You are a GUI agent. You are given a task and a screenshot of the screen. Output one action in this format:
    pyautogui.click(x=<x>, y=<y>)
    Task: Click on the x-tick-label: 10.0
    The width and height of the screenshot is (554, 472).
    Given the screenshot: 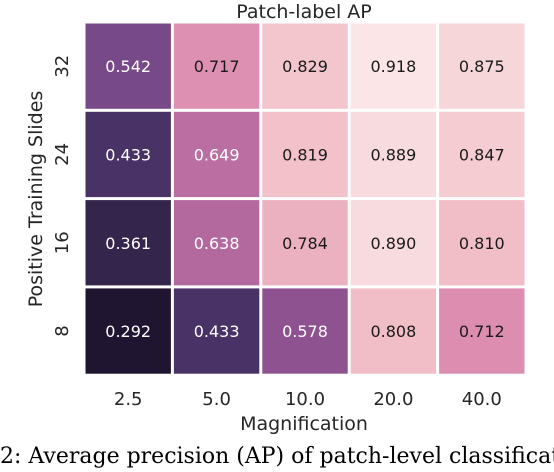 What is the action you would take?
    pyautogui.click(x=305, y=399)
    